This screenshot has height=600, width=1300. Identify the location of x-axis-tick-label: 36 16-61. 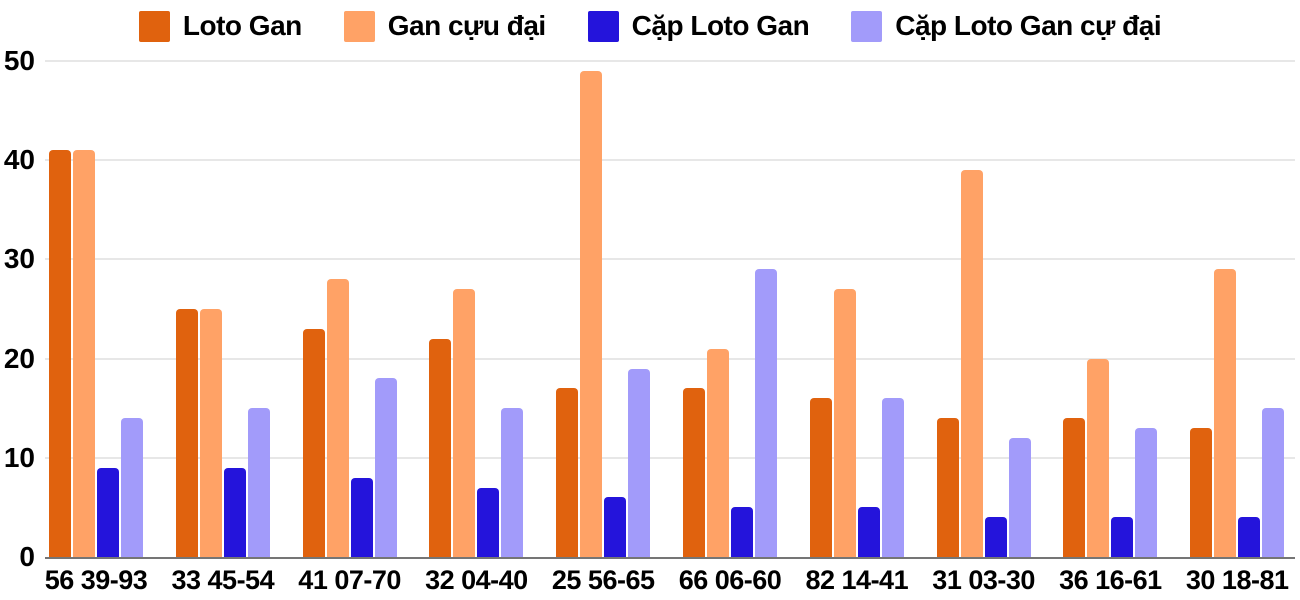
(1110, 580).